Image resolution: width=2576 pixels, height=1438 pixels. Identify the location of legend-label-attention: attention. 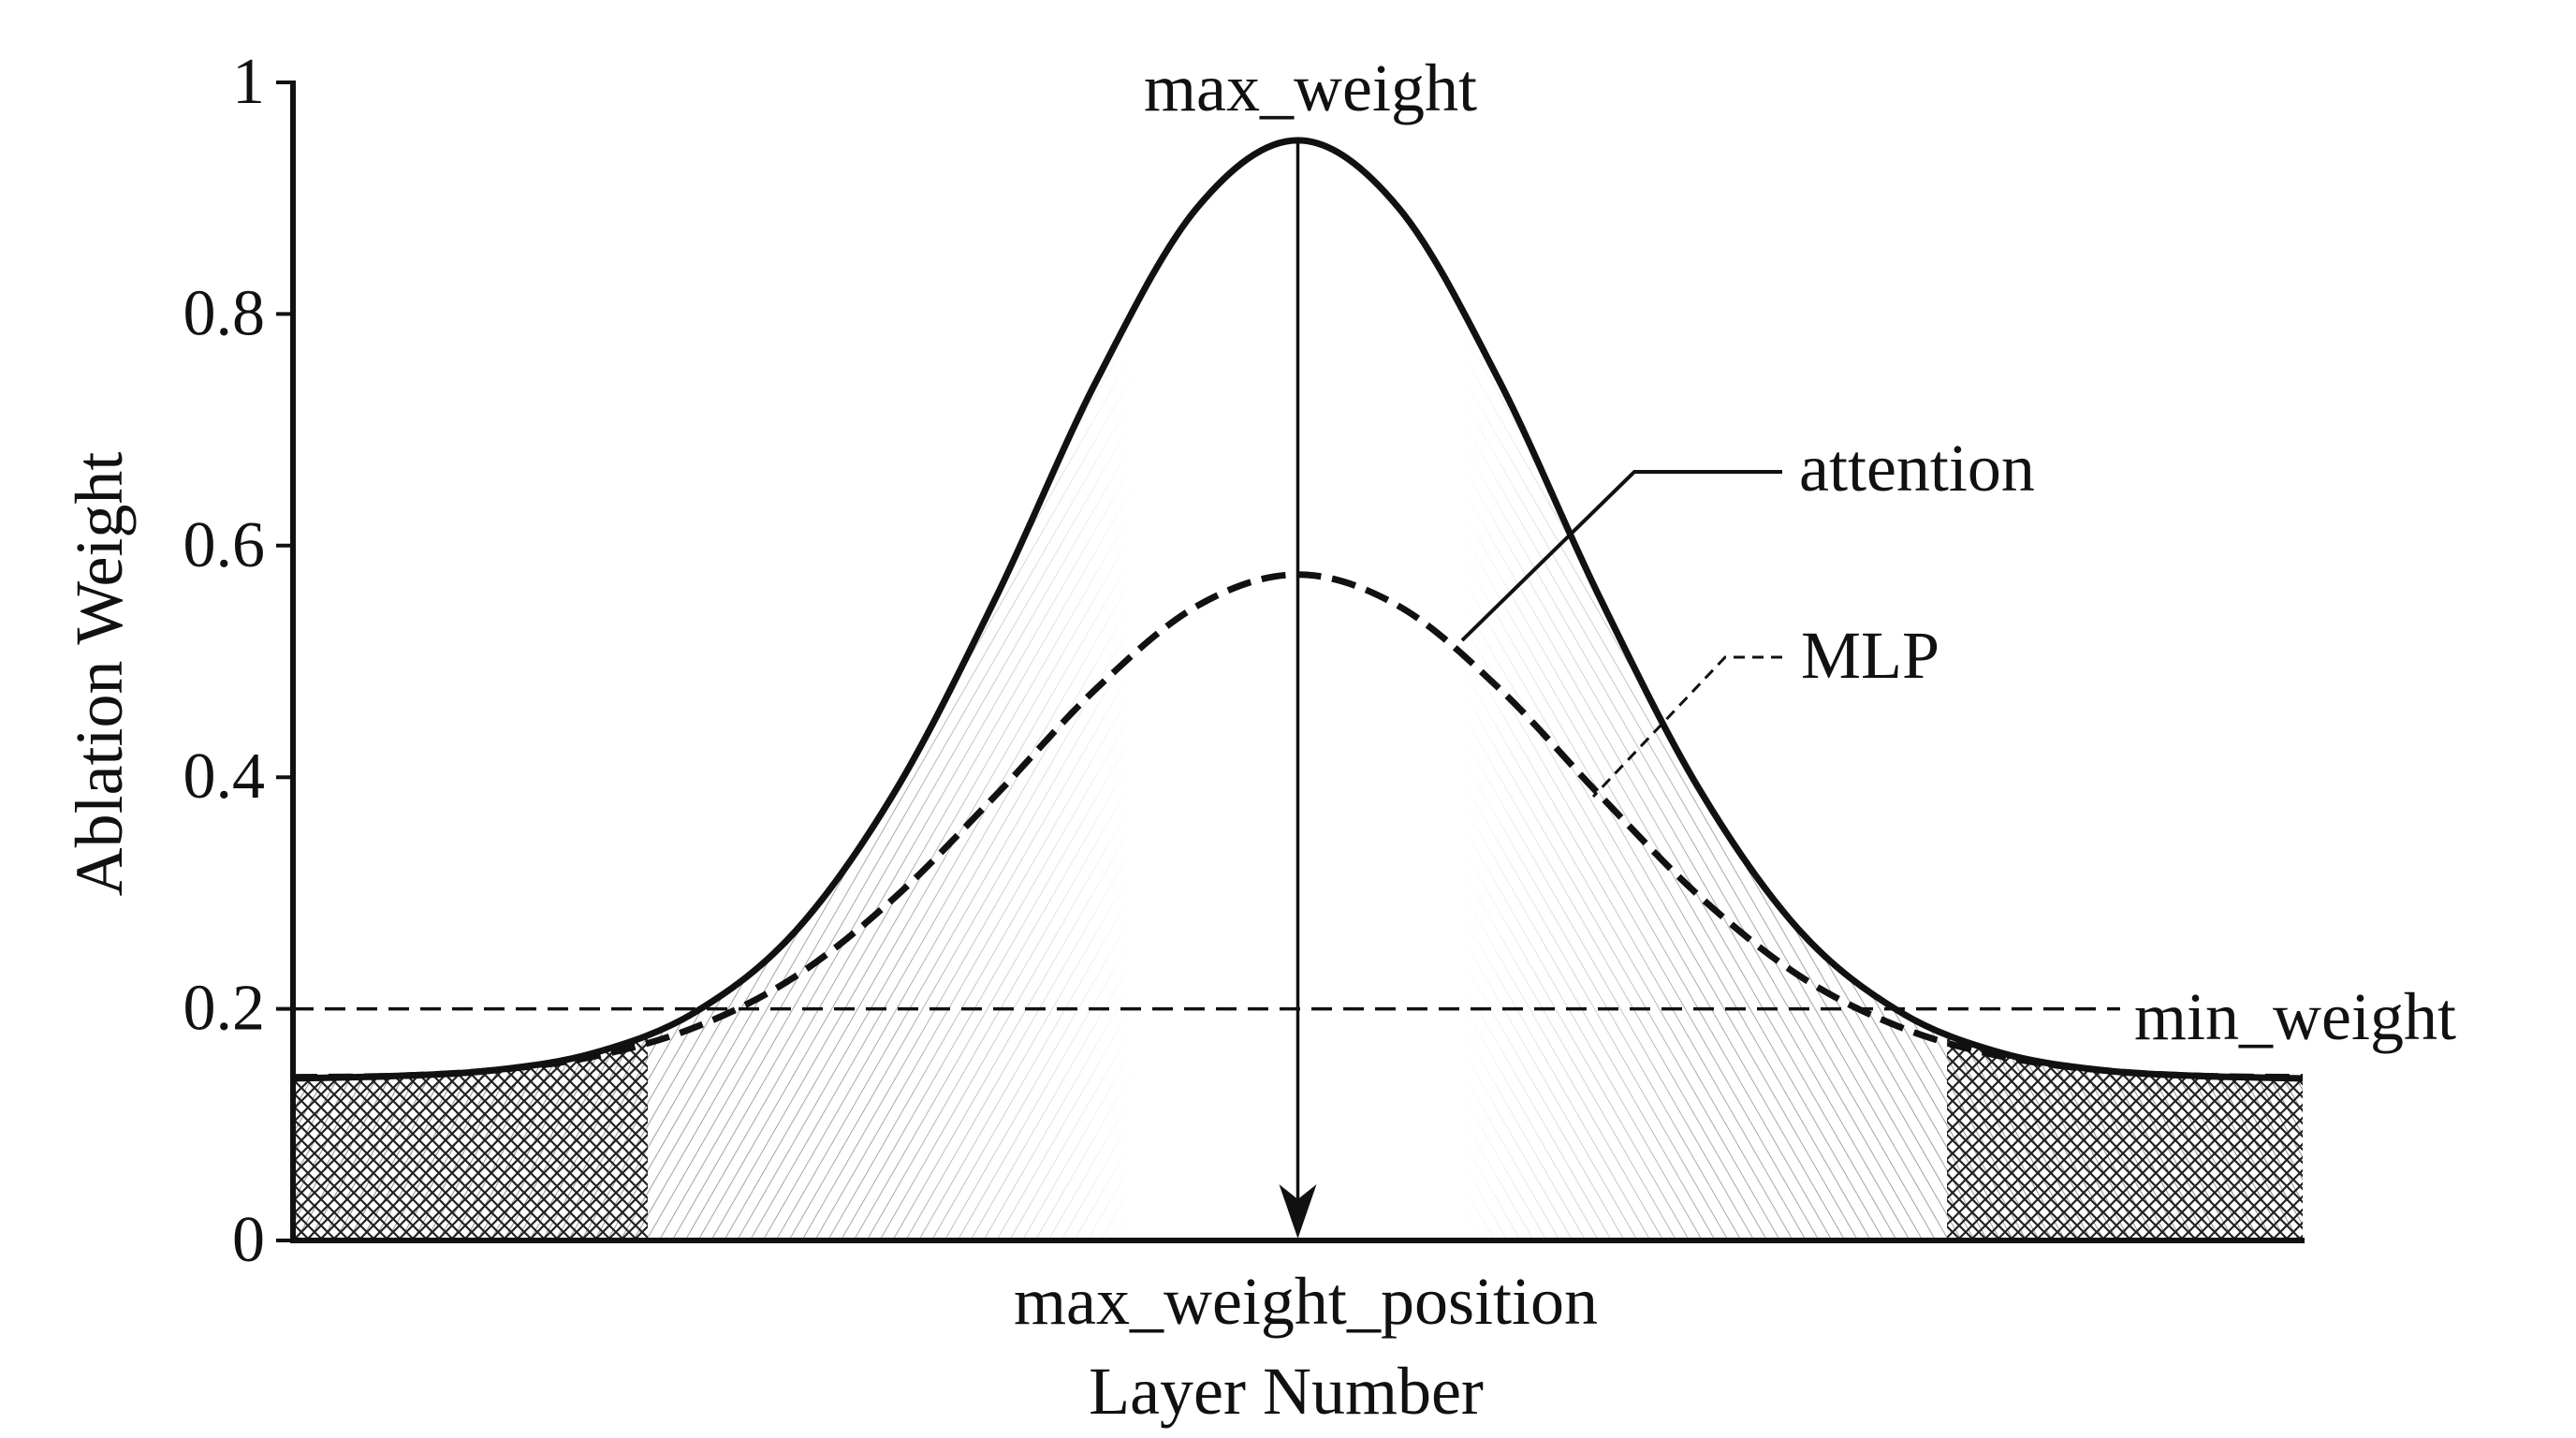
(1917, 468).